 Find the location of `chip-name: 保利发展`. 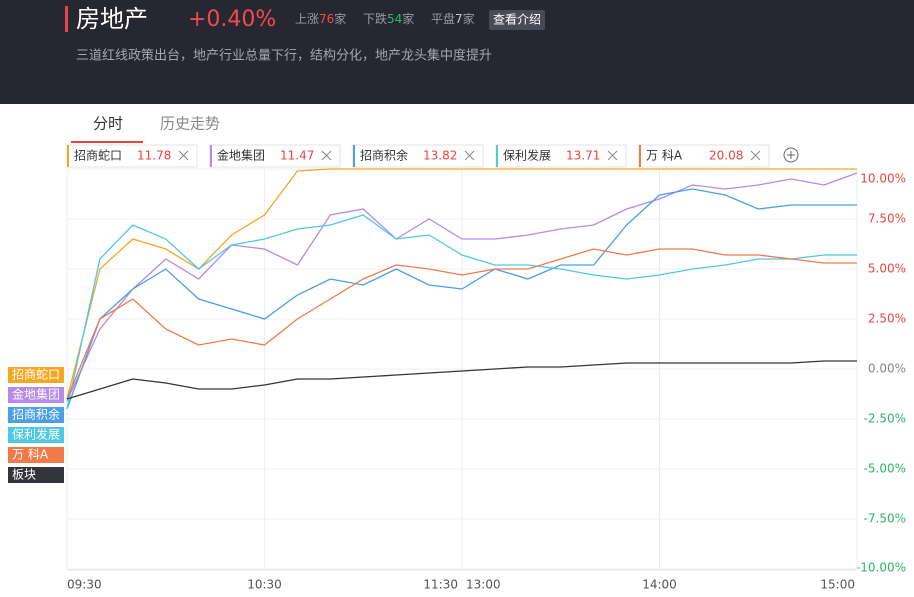

chip-name: 保利发展 is located at coordinates (527, 155).